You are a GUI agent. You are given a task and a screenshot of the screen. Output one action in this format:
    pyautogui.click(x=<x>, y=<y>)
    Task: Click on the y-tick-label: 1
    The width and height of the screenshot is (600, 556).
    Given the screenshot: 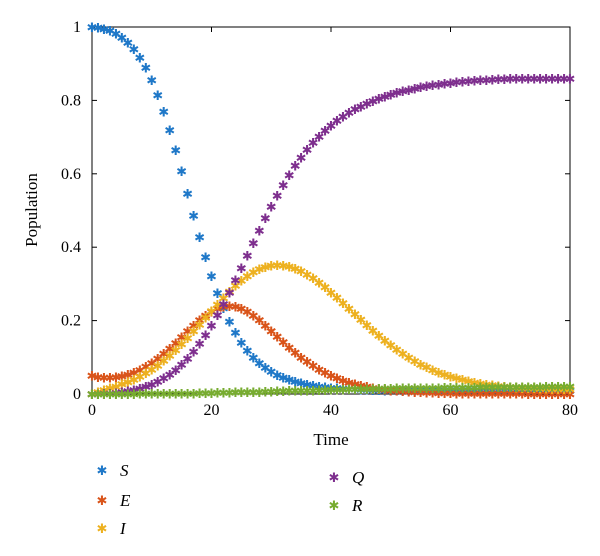 What is the action you would take?
    pyautogui.click(x=77, y=27)
    